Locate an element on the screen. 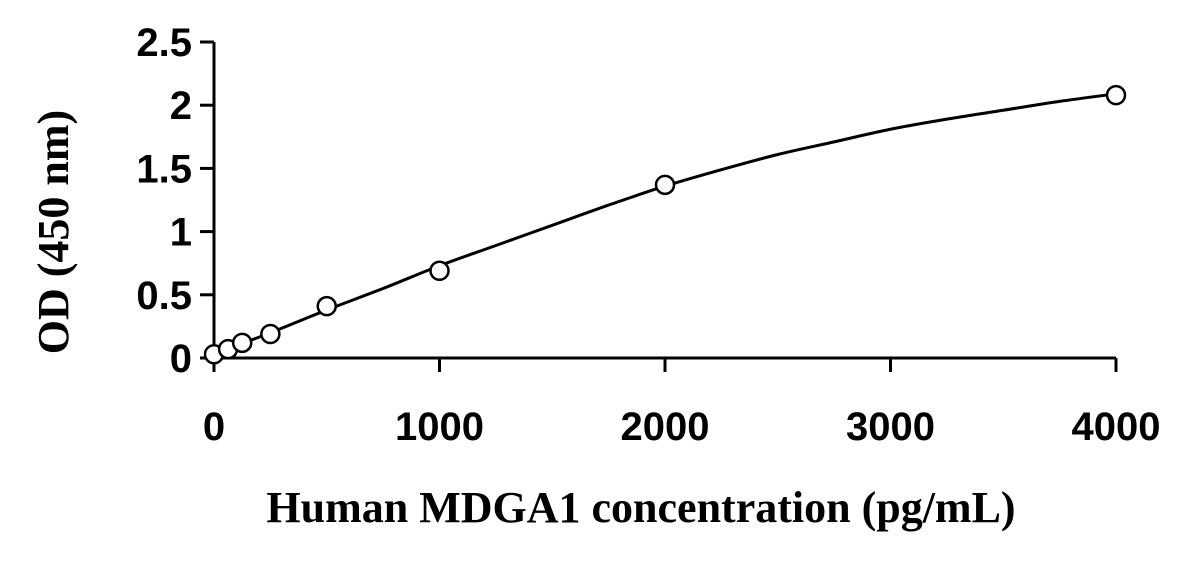 This screenshot has height=562, width=1191. x-tick-label: 4000 is located at coordinates (1116, 427).